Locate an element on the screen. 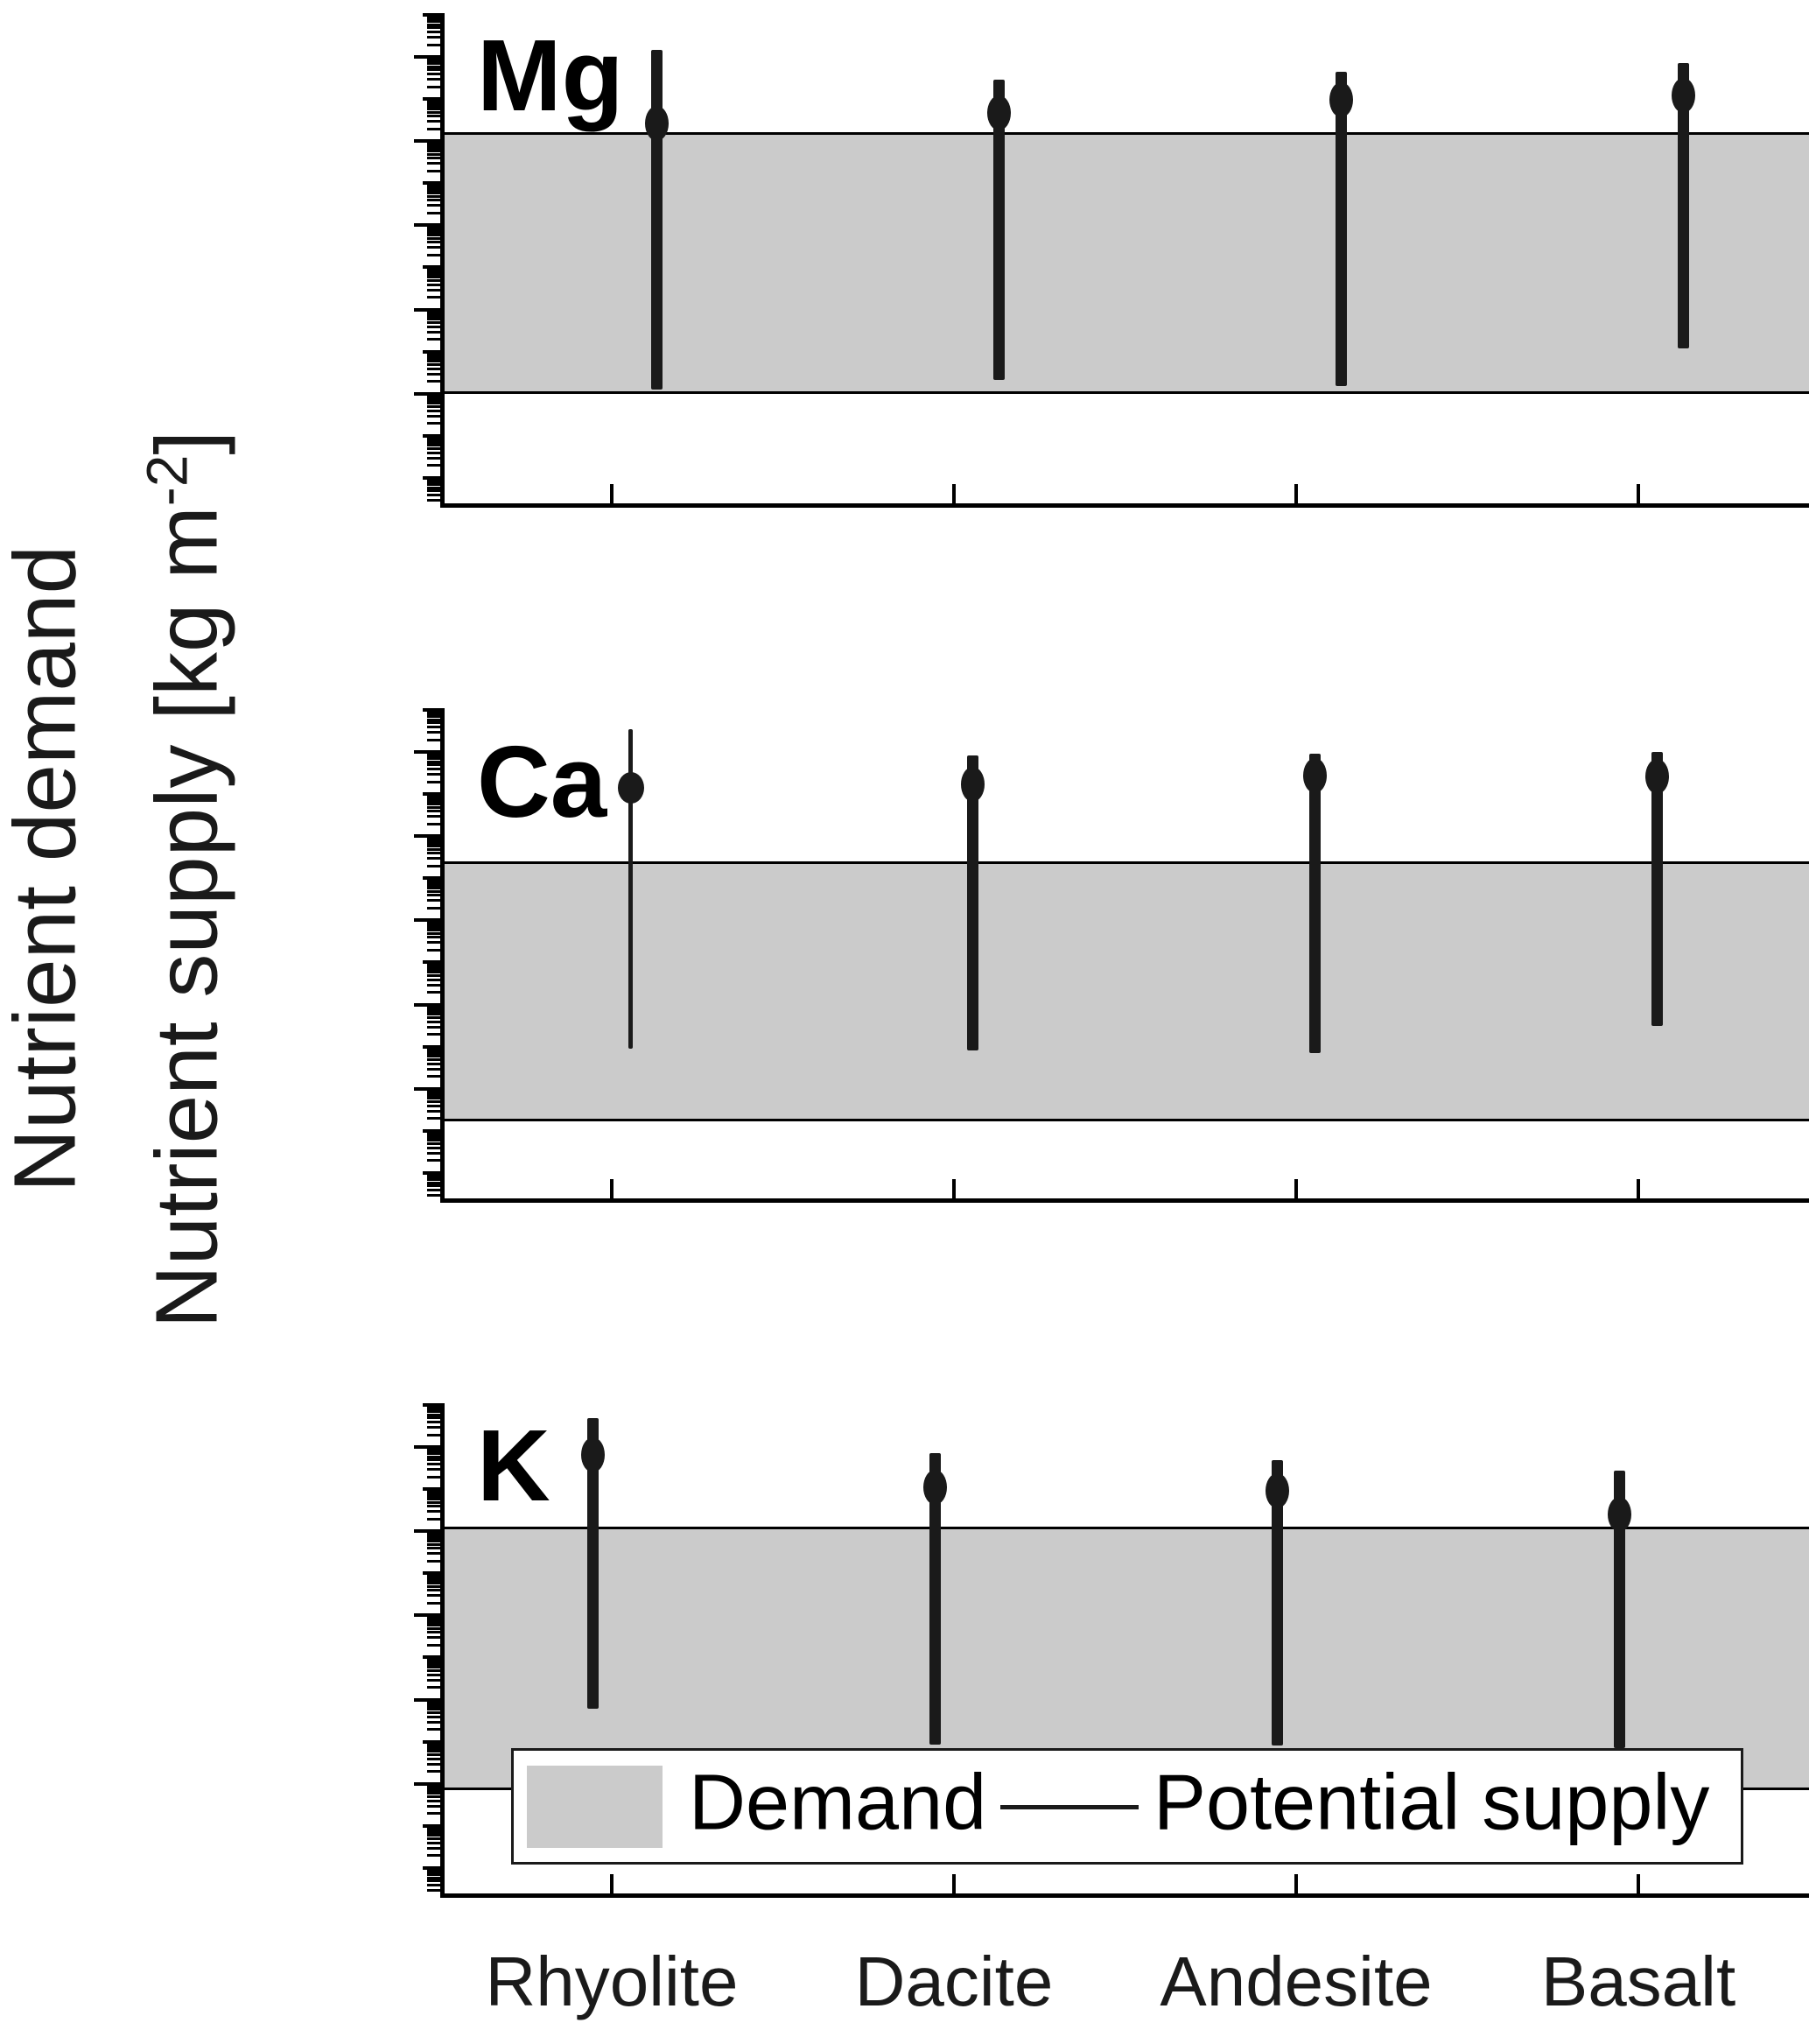  x-tick-label-basalt: Basalt is located at coordinates (1638, 1981).